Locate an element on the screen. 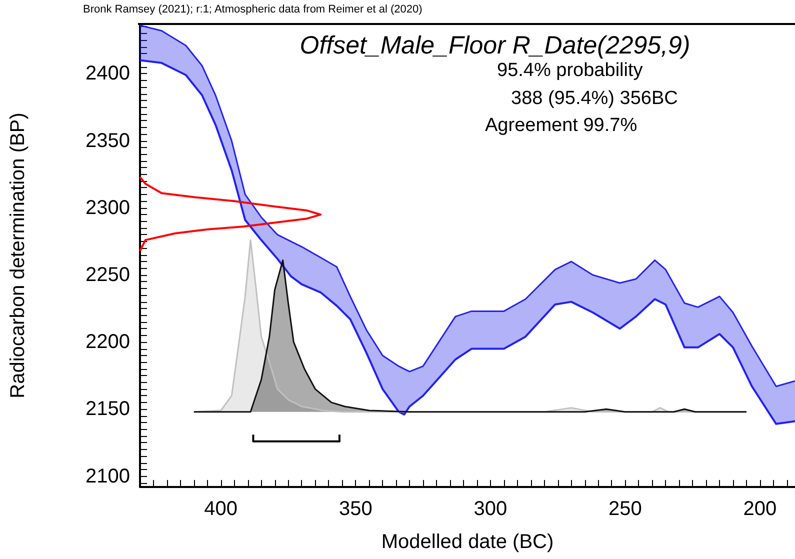 The image size is (795, 559). x-tick-label: 200 is located at coordinates (760, 509).